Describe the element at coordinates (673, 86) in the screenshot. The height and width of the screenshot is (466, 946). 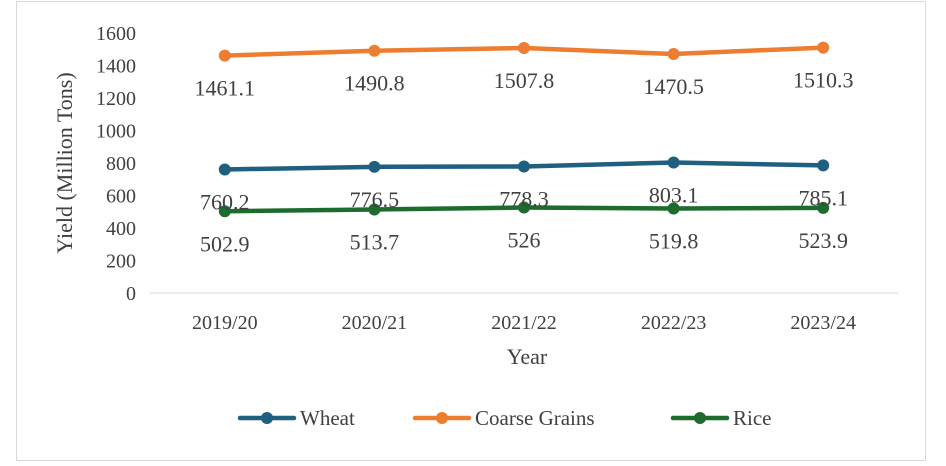
I see `coarse-grains-data-label: 1470.5` at that location.